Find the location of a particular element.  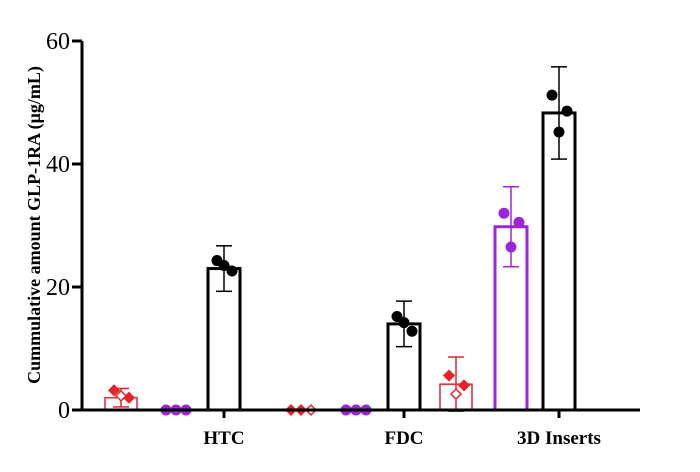

series-group is located at coordinates (288, 386).